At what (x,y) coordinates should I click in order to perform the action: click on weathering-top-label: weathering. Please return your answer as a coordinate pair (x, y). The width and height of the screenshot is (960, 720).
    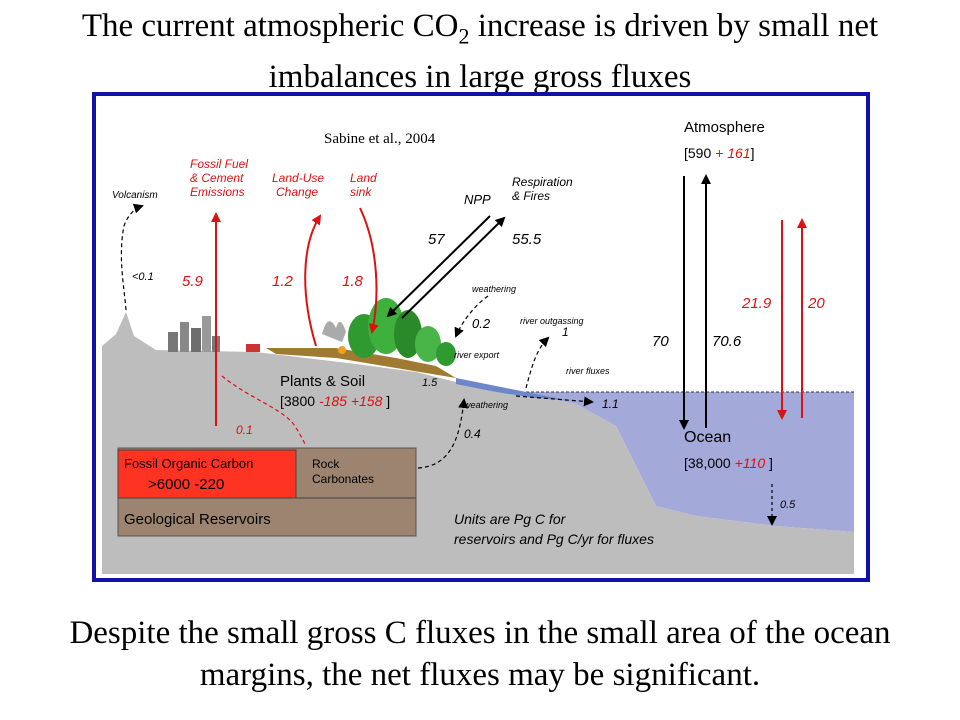
    Looking at the image, I should click on (494, 289).